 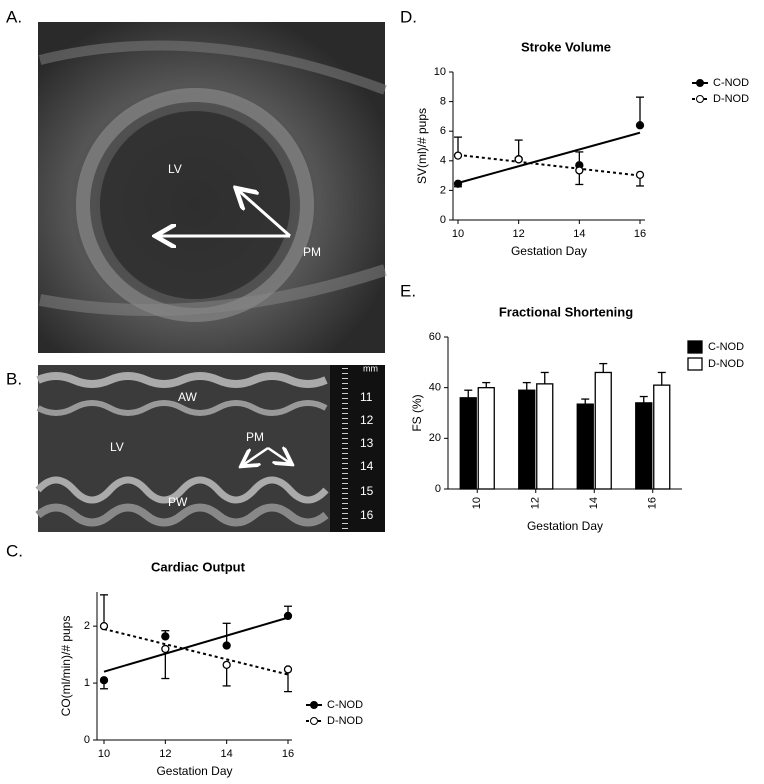 I want to click on y-tick-label: 4, so click(x=443, y=161).